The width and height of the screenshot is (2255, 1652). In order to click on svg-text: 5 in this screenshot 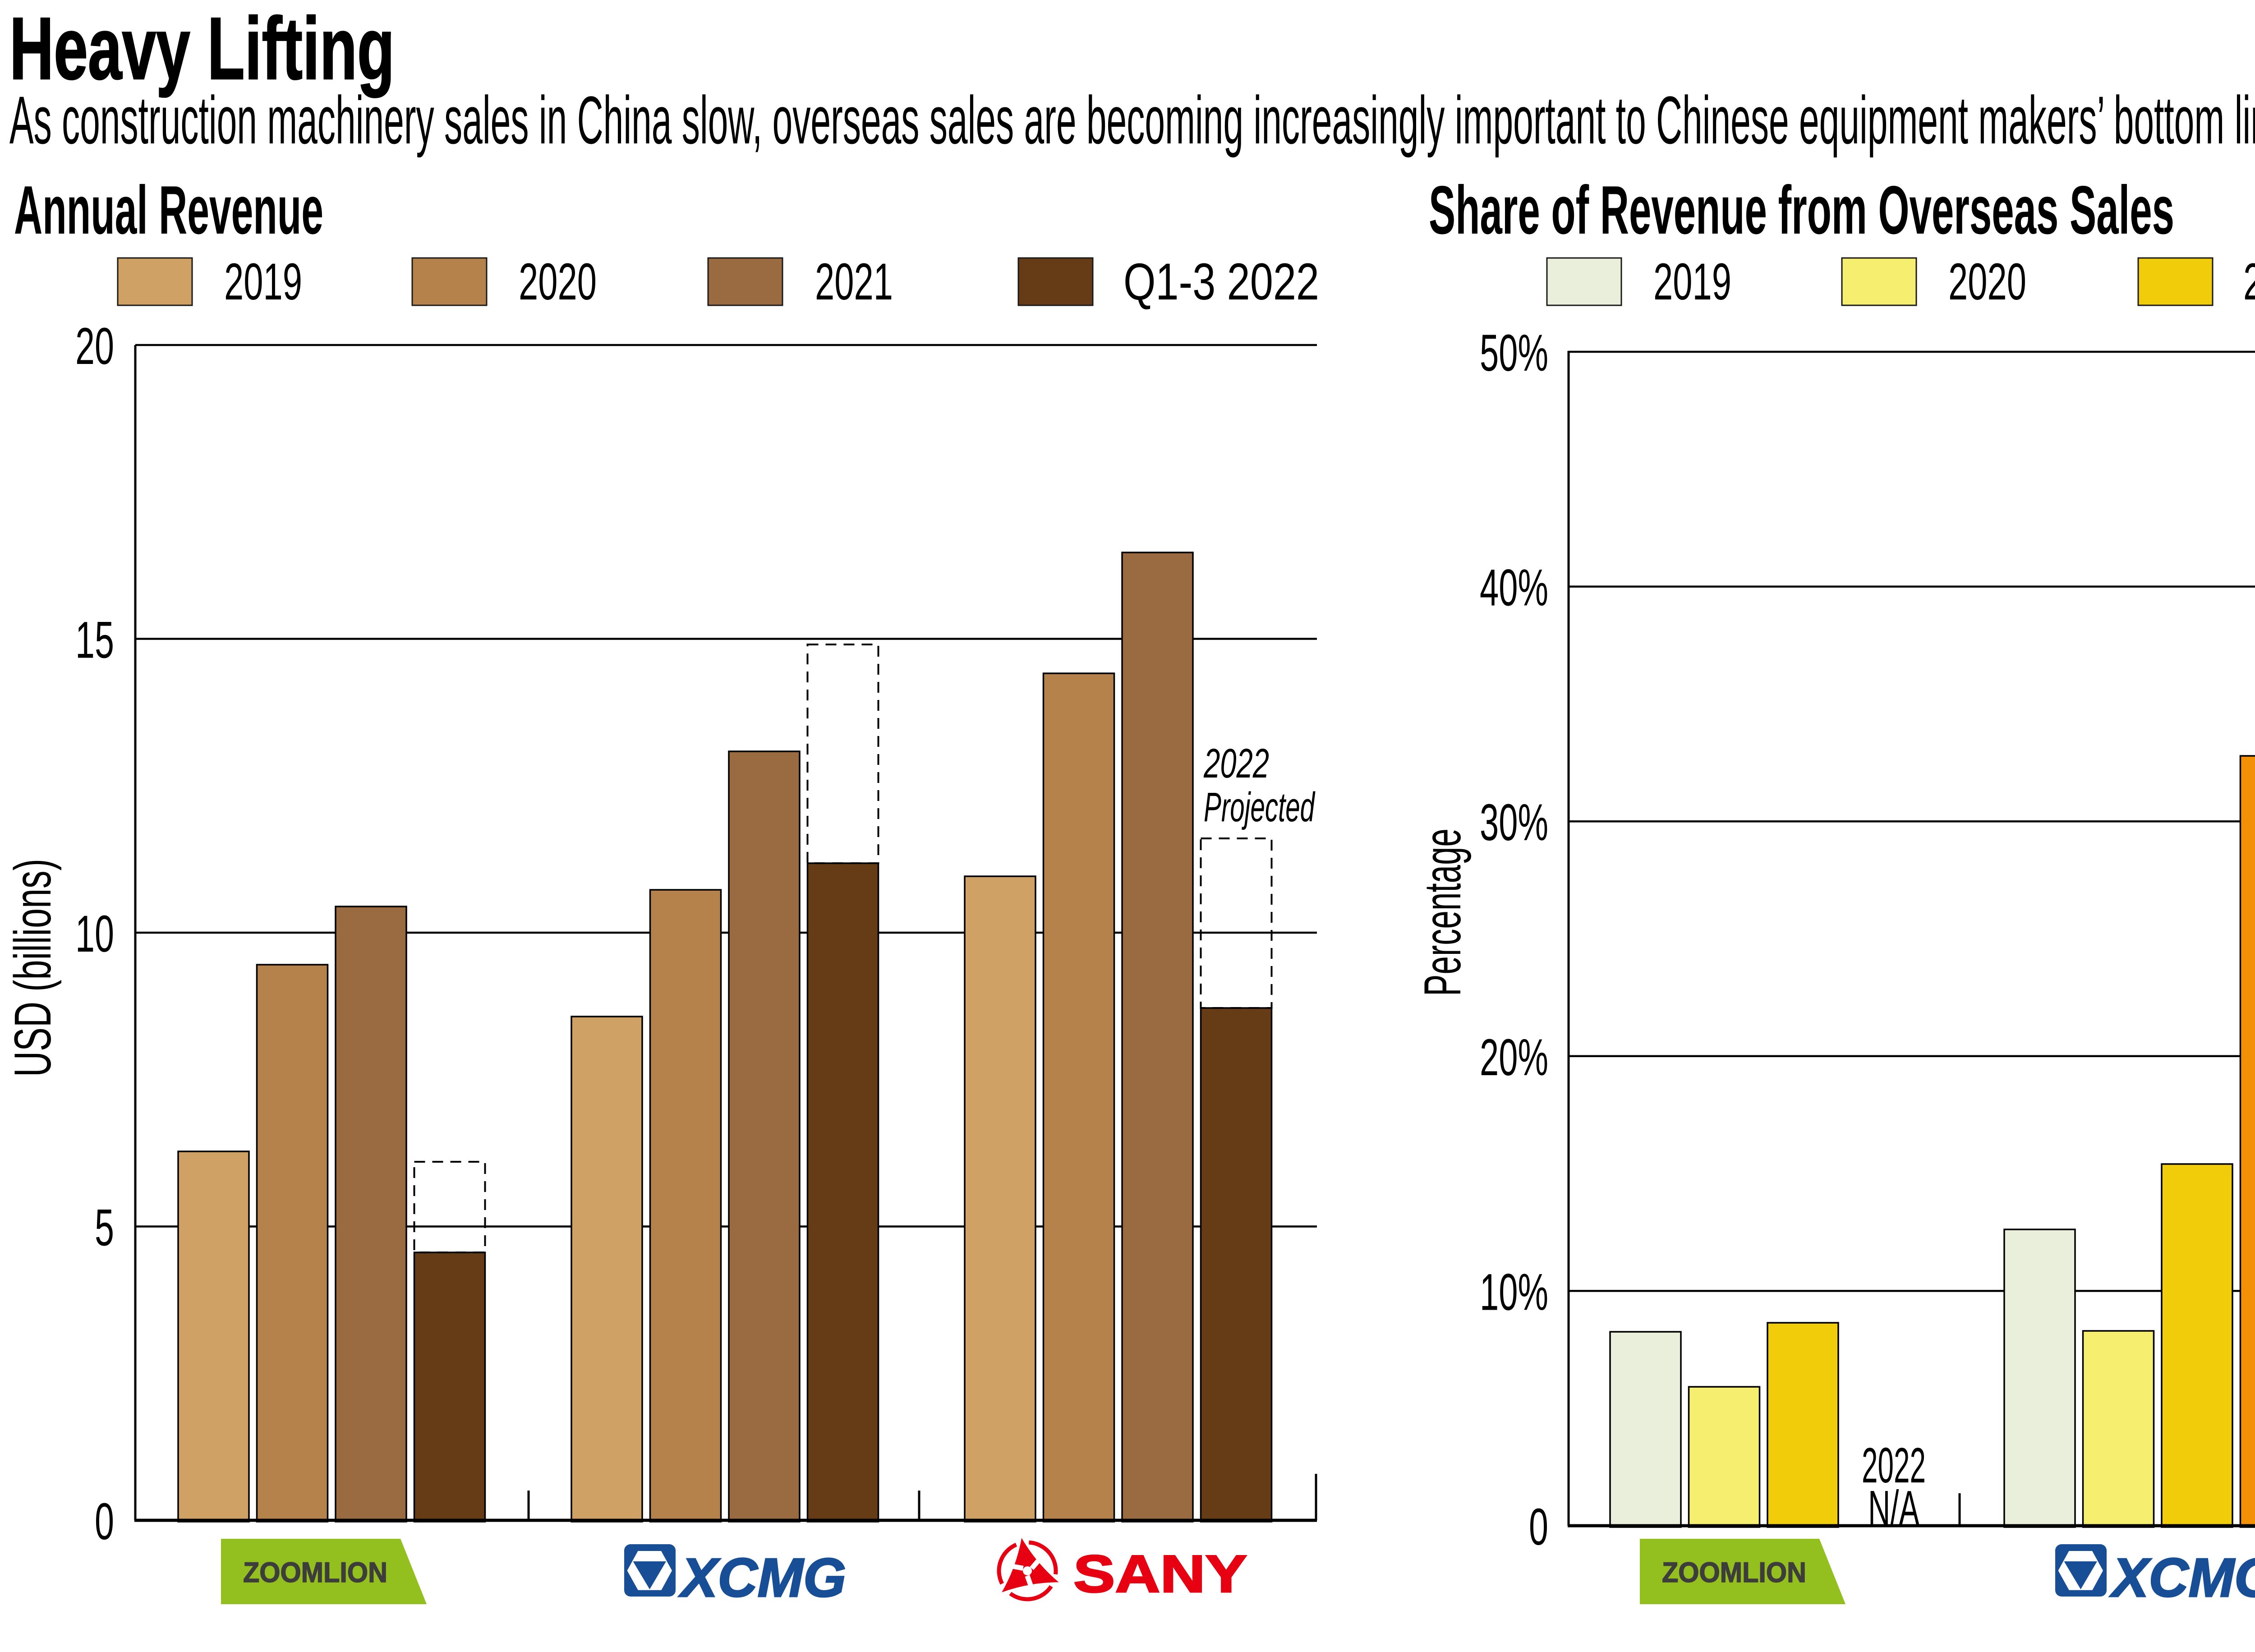, I will do `click(105, 1228)`.